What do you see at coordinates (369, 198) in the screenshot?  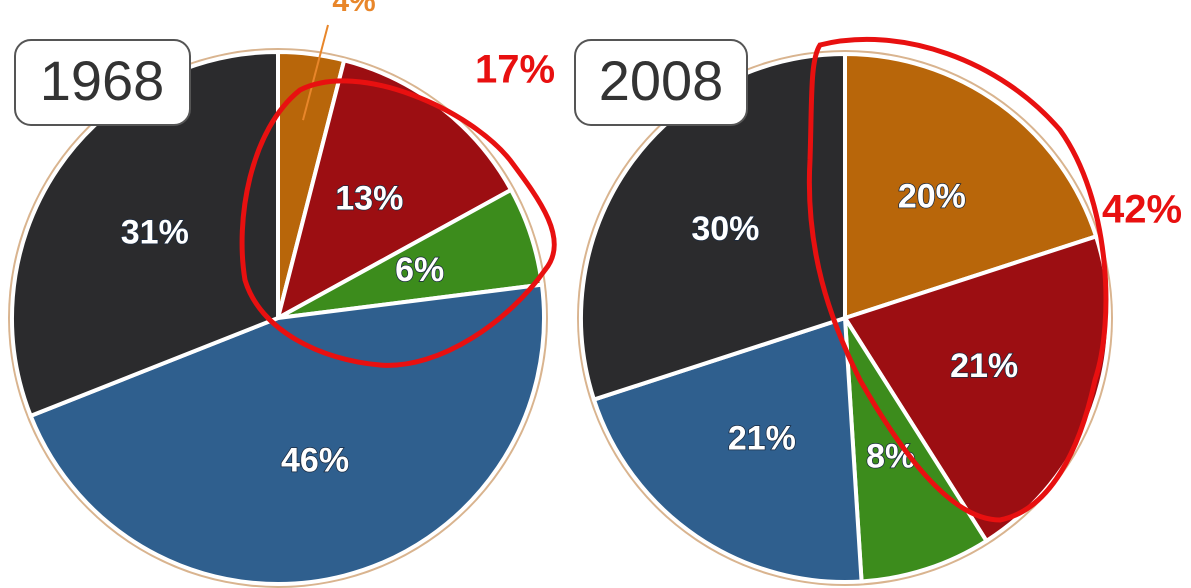 I see `data-label: 13%` at bounding box center [369, 198].